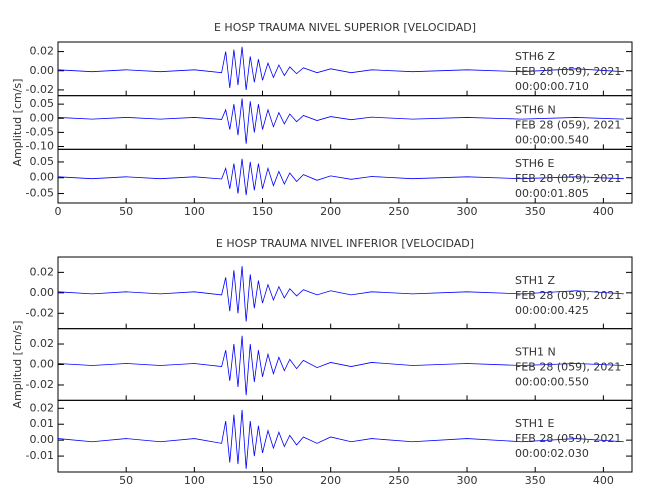  Describe the element at coordinates (552, 453) in the screenshot. I see `station-time: 00:00:02.030` at that location.